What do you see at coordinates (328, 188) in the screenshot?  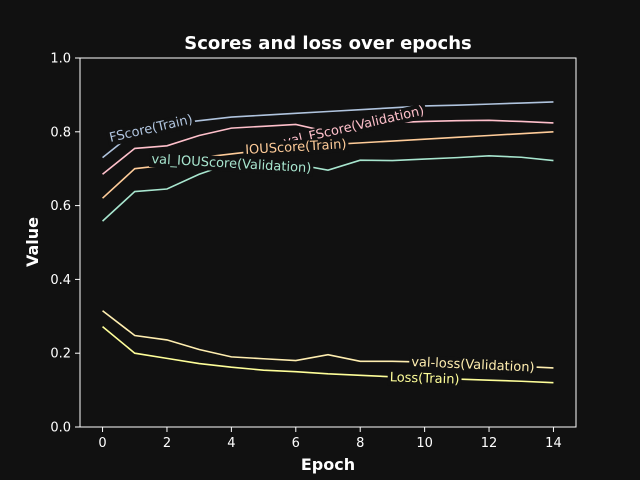 I see `series-line-val-iouscore-validation` at bounding box center [328, 188].